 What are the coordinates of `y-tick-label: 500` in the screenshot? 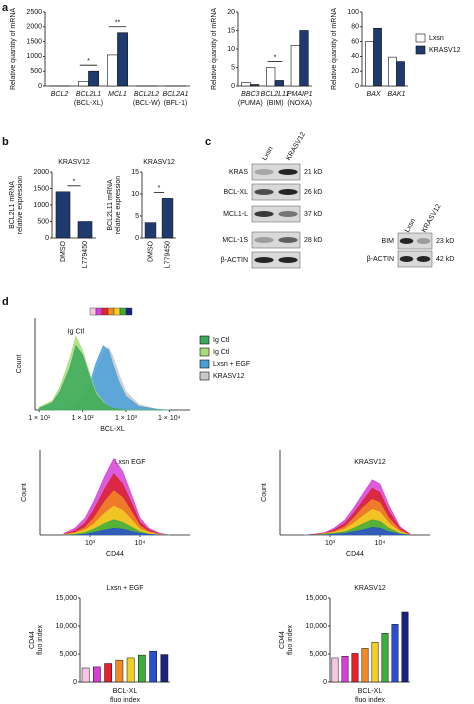 It's located at (43, 221).